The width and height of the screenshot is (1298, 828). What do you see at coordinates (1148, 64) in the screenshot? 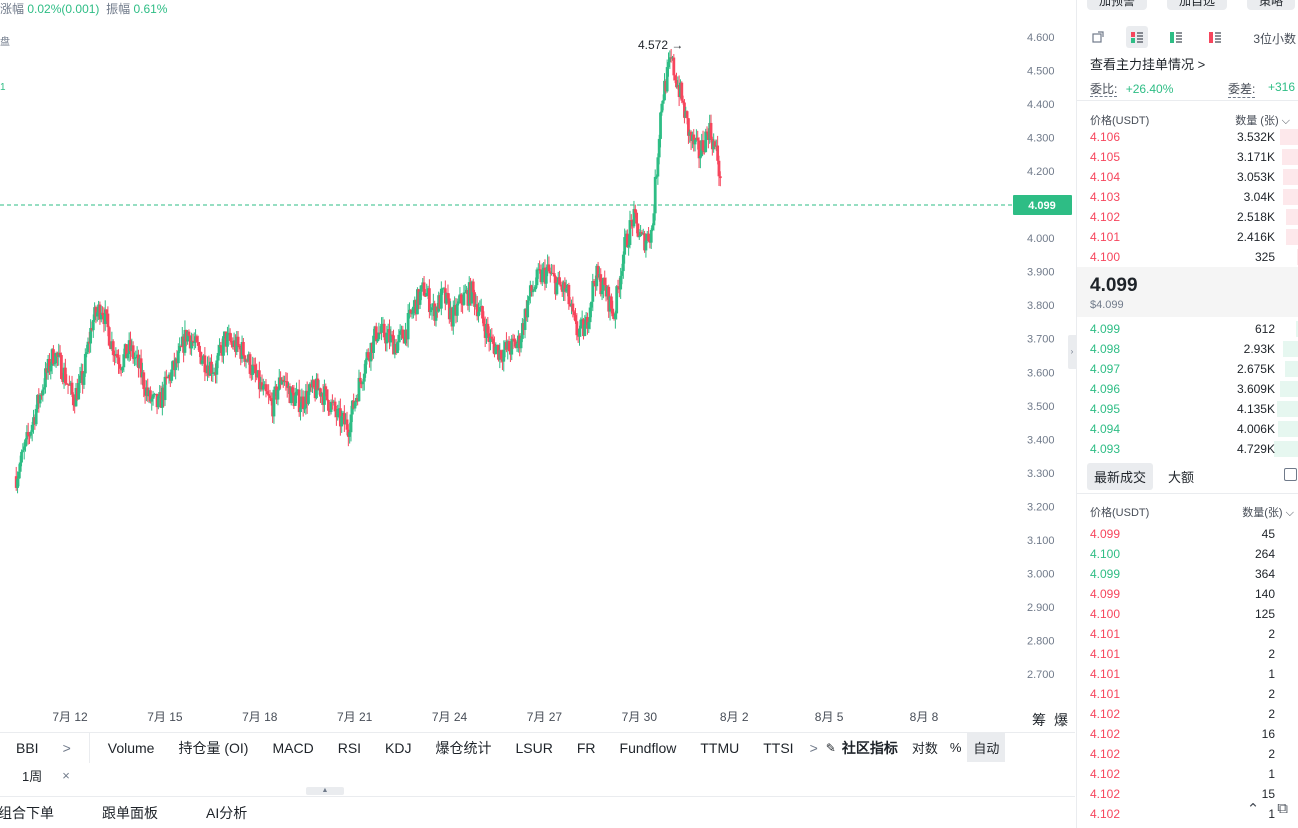
I see `main-force-orders-link: 查看主力挂单情况 >` at bounding box center [1148, 64].